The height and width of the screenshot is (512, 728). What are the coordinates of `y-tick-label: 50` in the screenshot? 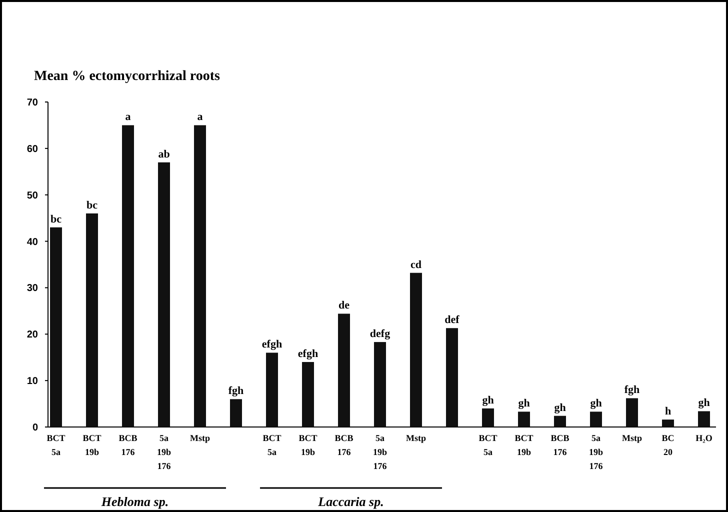 It's located at (32, 196).